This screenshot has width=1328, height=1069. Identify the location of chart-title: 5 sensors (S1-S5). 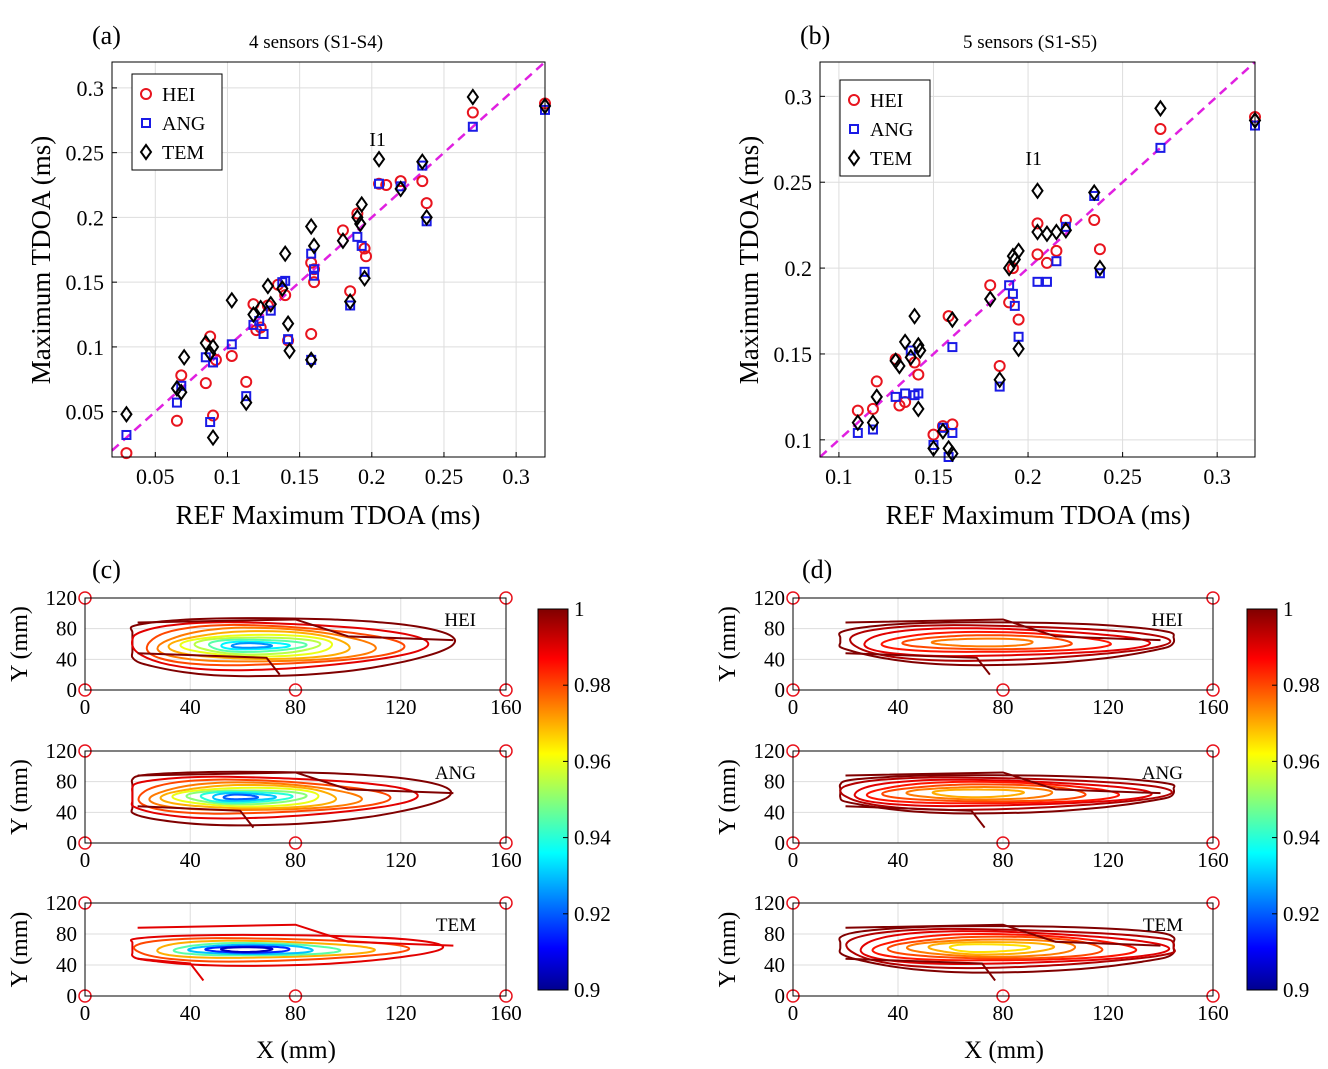
(1030, 42).